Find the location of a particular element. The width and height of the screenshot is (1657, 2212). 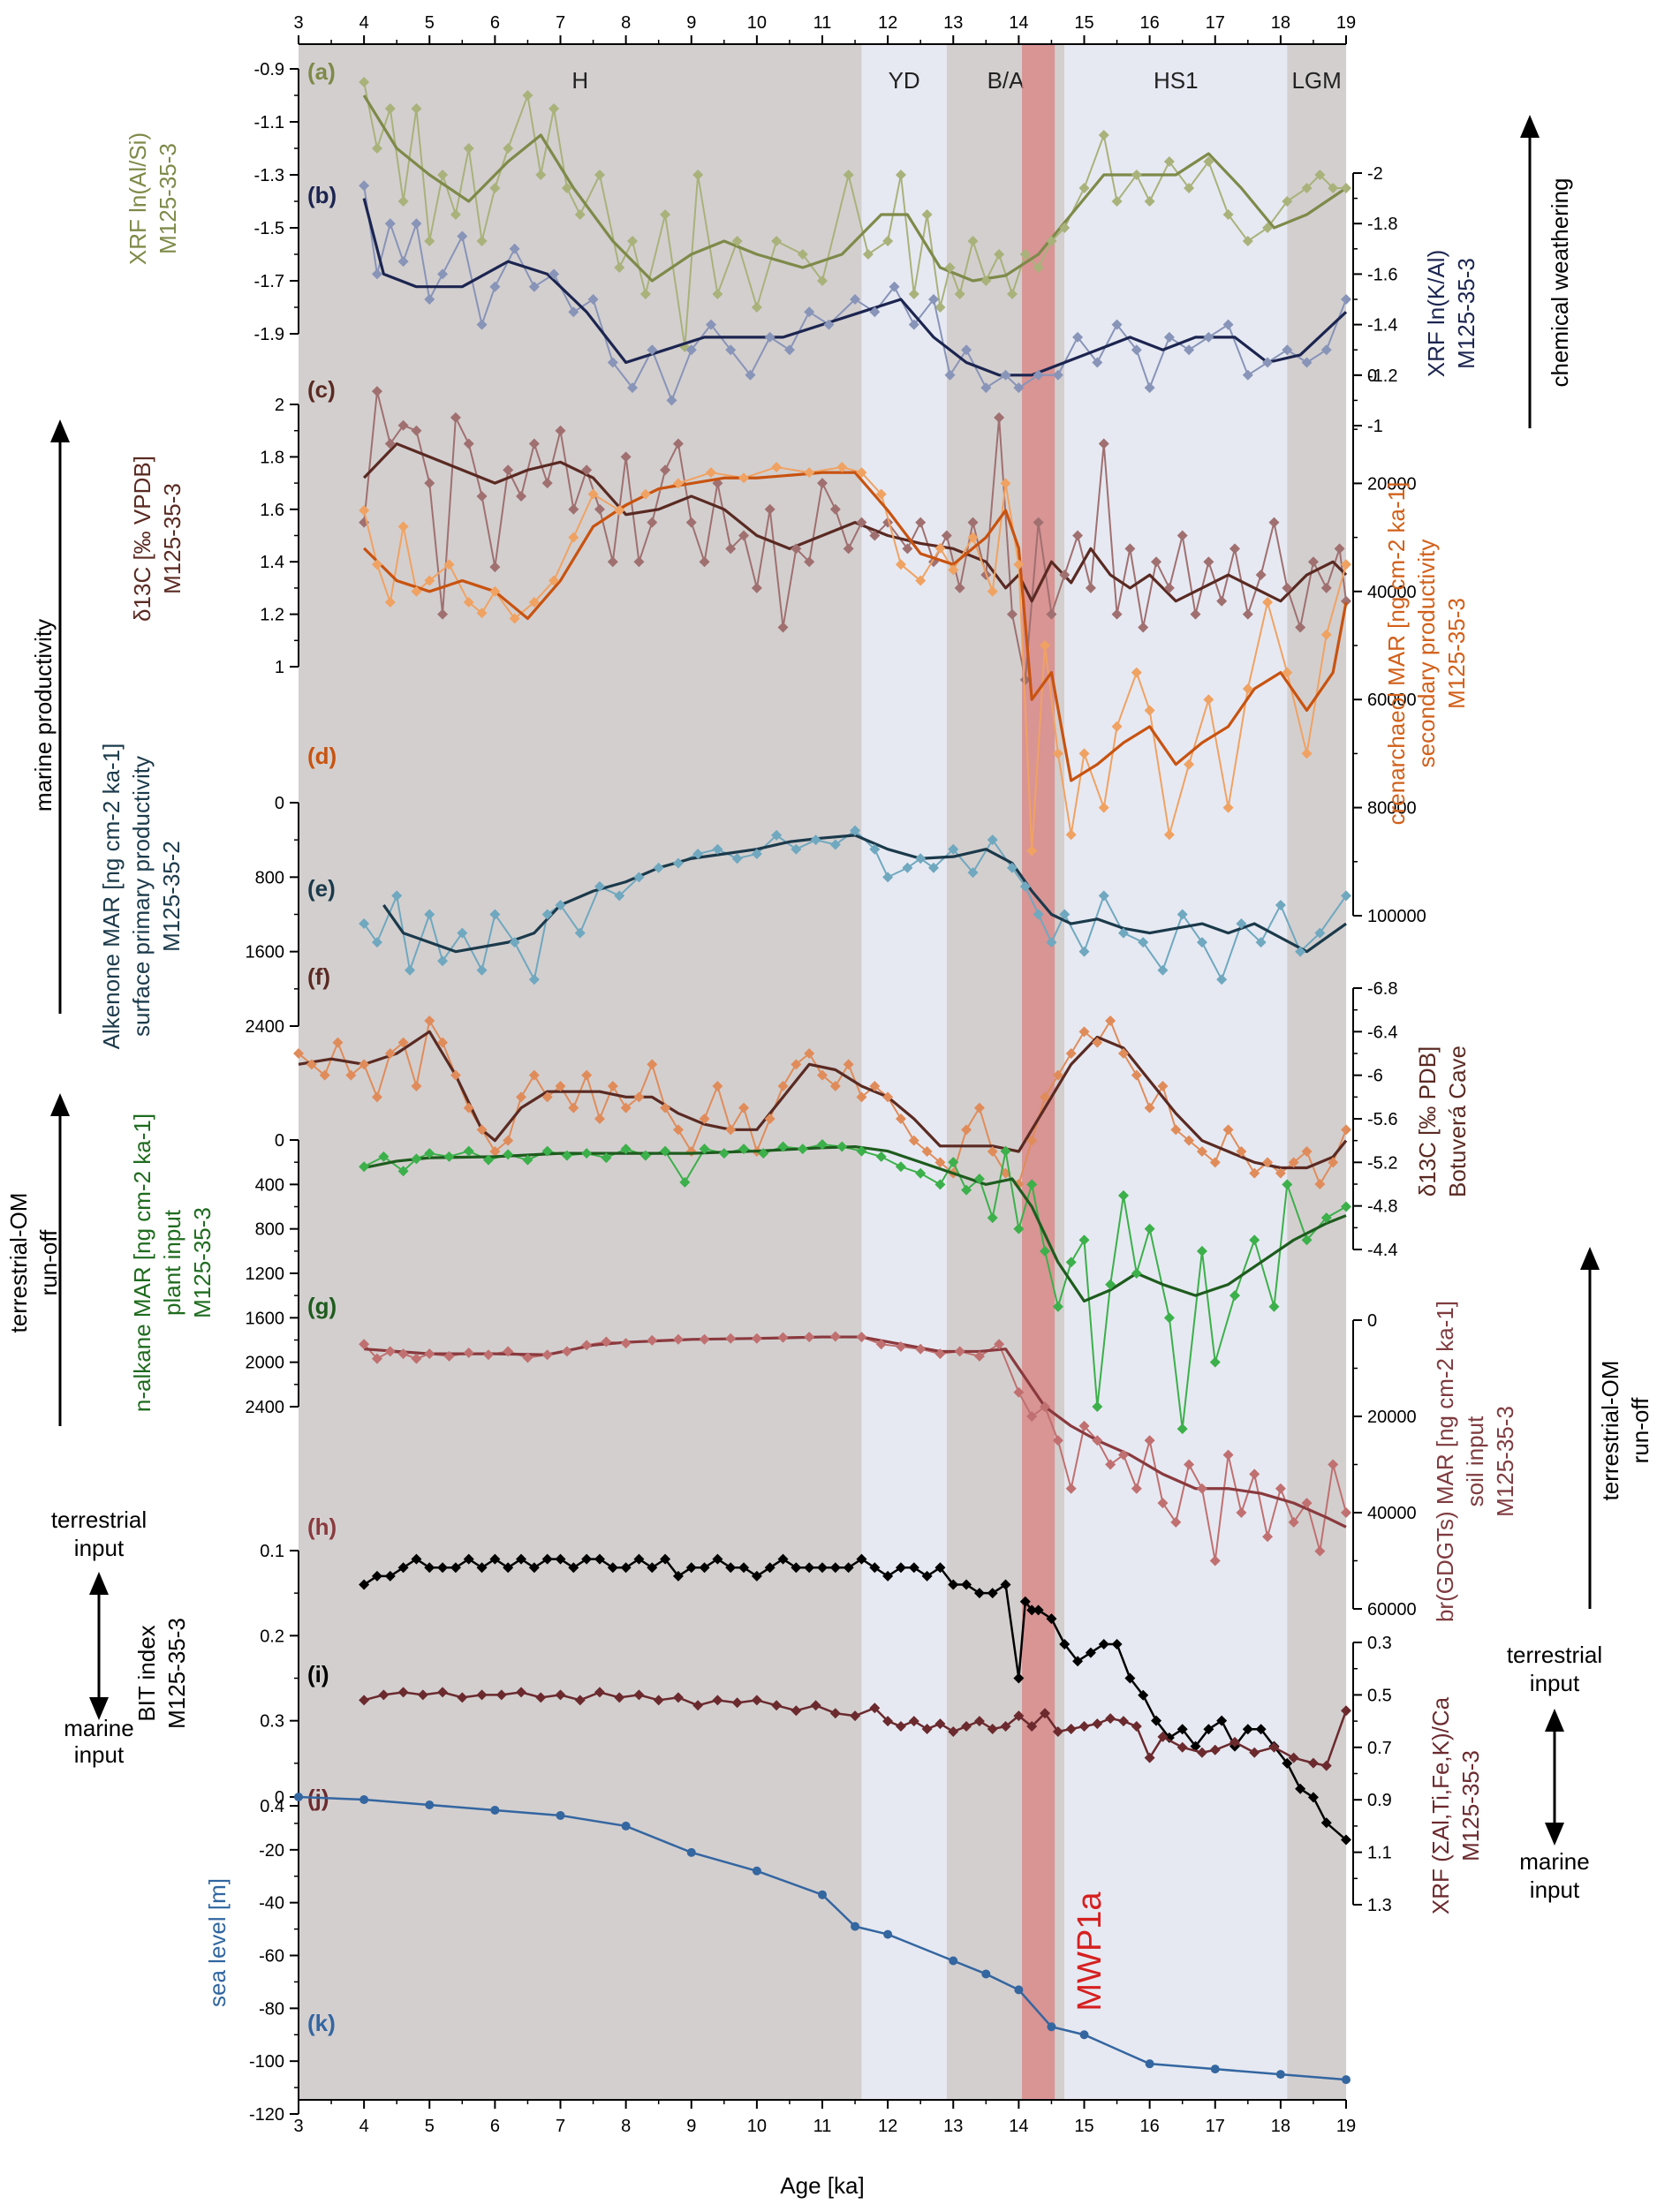

zone-label-HS1: HS1 is located at coordinates (1176, 80).